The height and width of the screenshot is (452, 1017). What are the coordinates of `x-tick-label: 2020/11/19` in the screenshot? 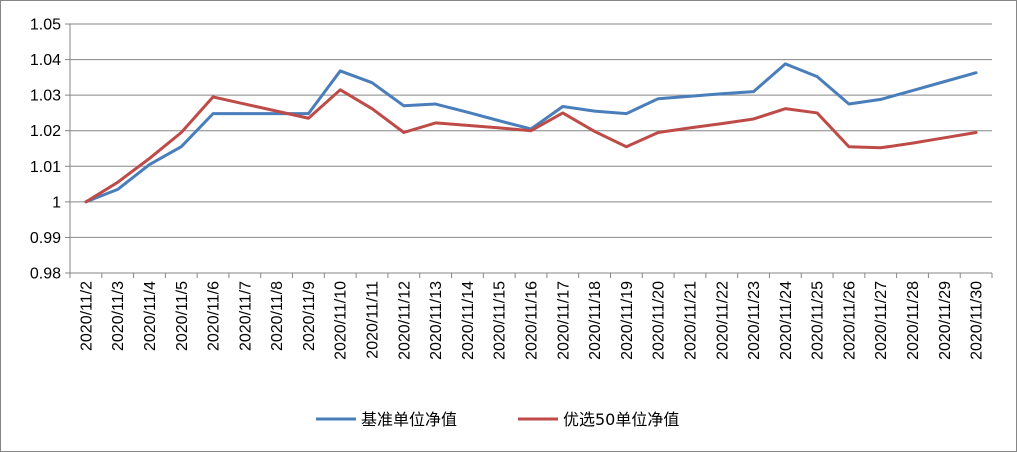 It's located at (627, 320).